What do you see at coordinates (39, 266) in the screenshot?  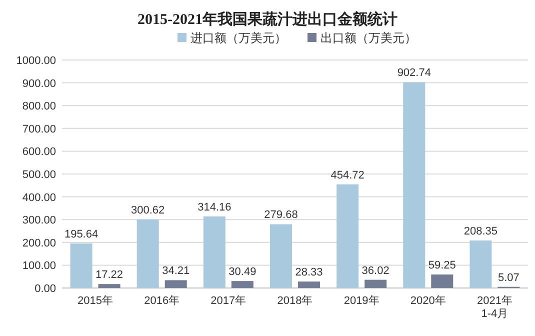 I see `y-tick-label: 100.00` at bounding box center [39, 266].